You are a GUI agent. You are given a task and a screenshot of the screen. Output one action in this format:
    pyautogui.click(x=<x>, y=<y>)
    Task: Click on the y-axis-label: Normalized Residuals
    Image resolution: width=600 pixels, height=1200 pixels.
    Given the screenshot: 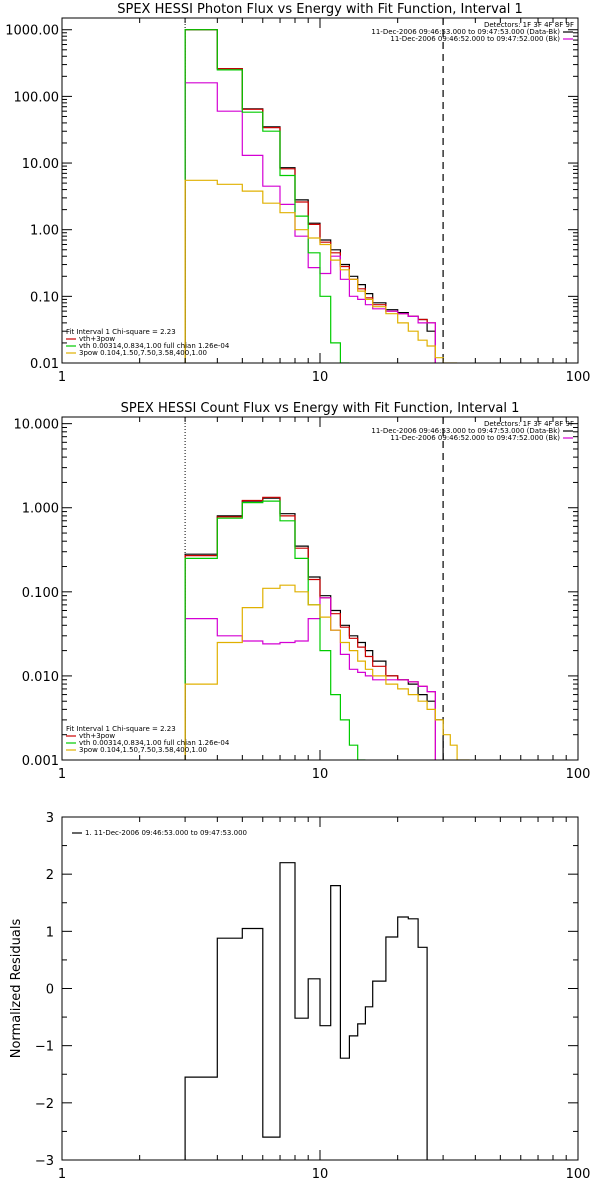 What is the action you would take?
    pyautogui.click(x=16, y=989)
    